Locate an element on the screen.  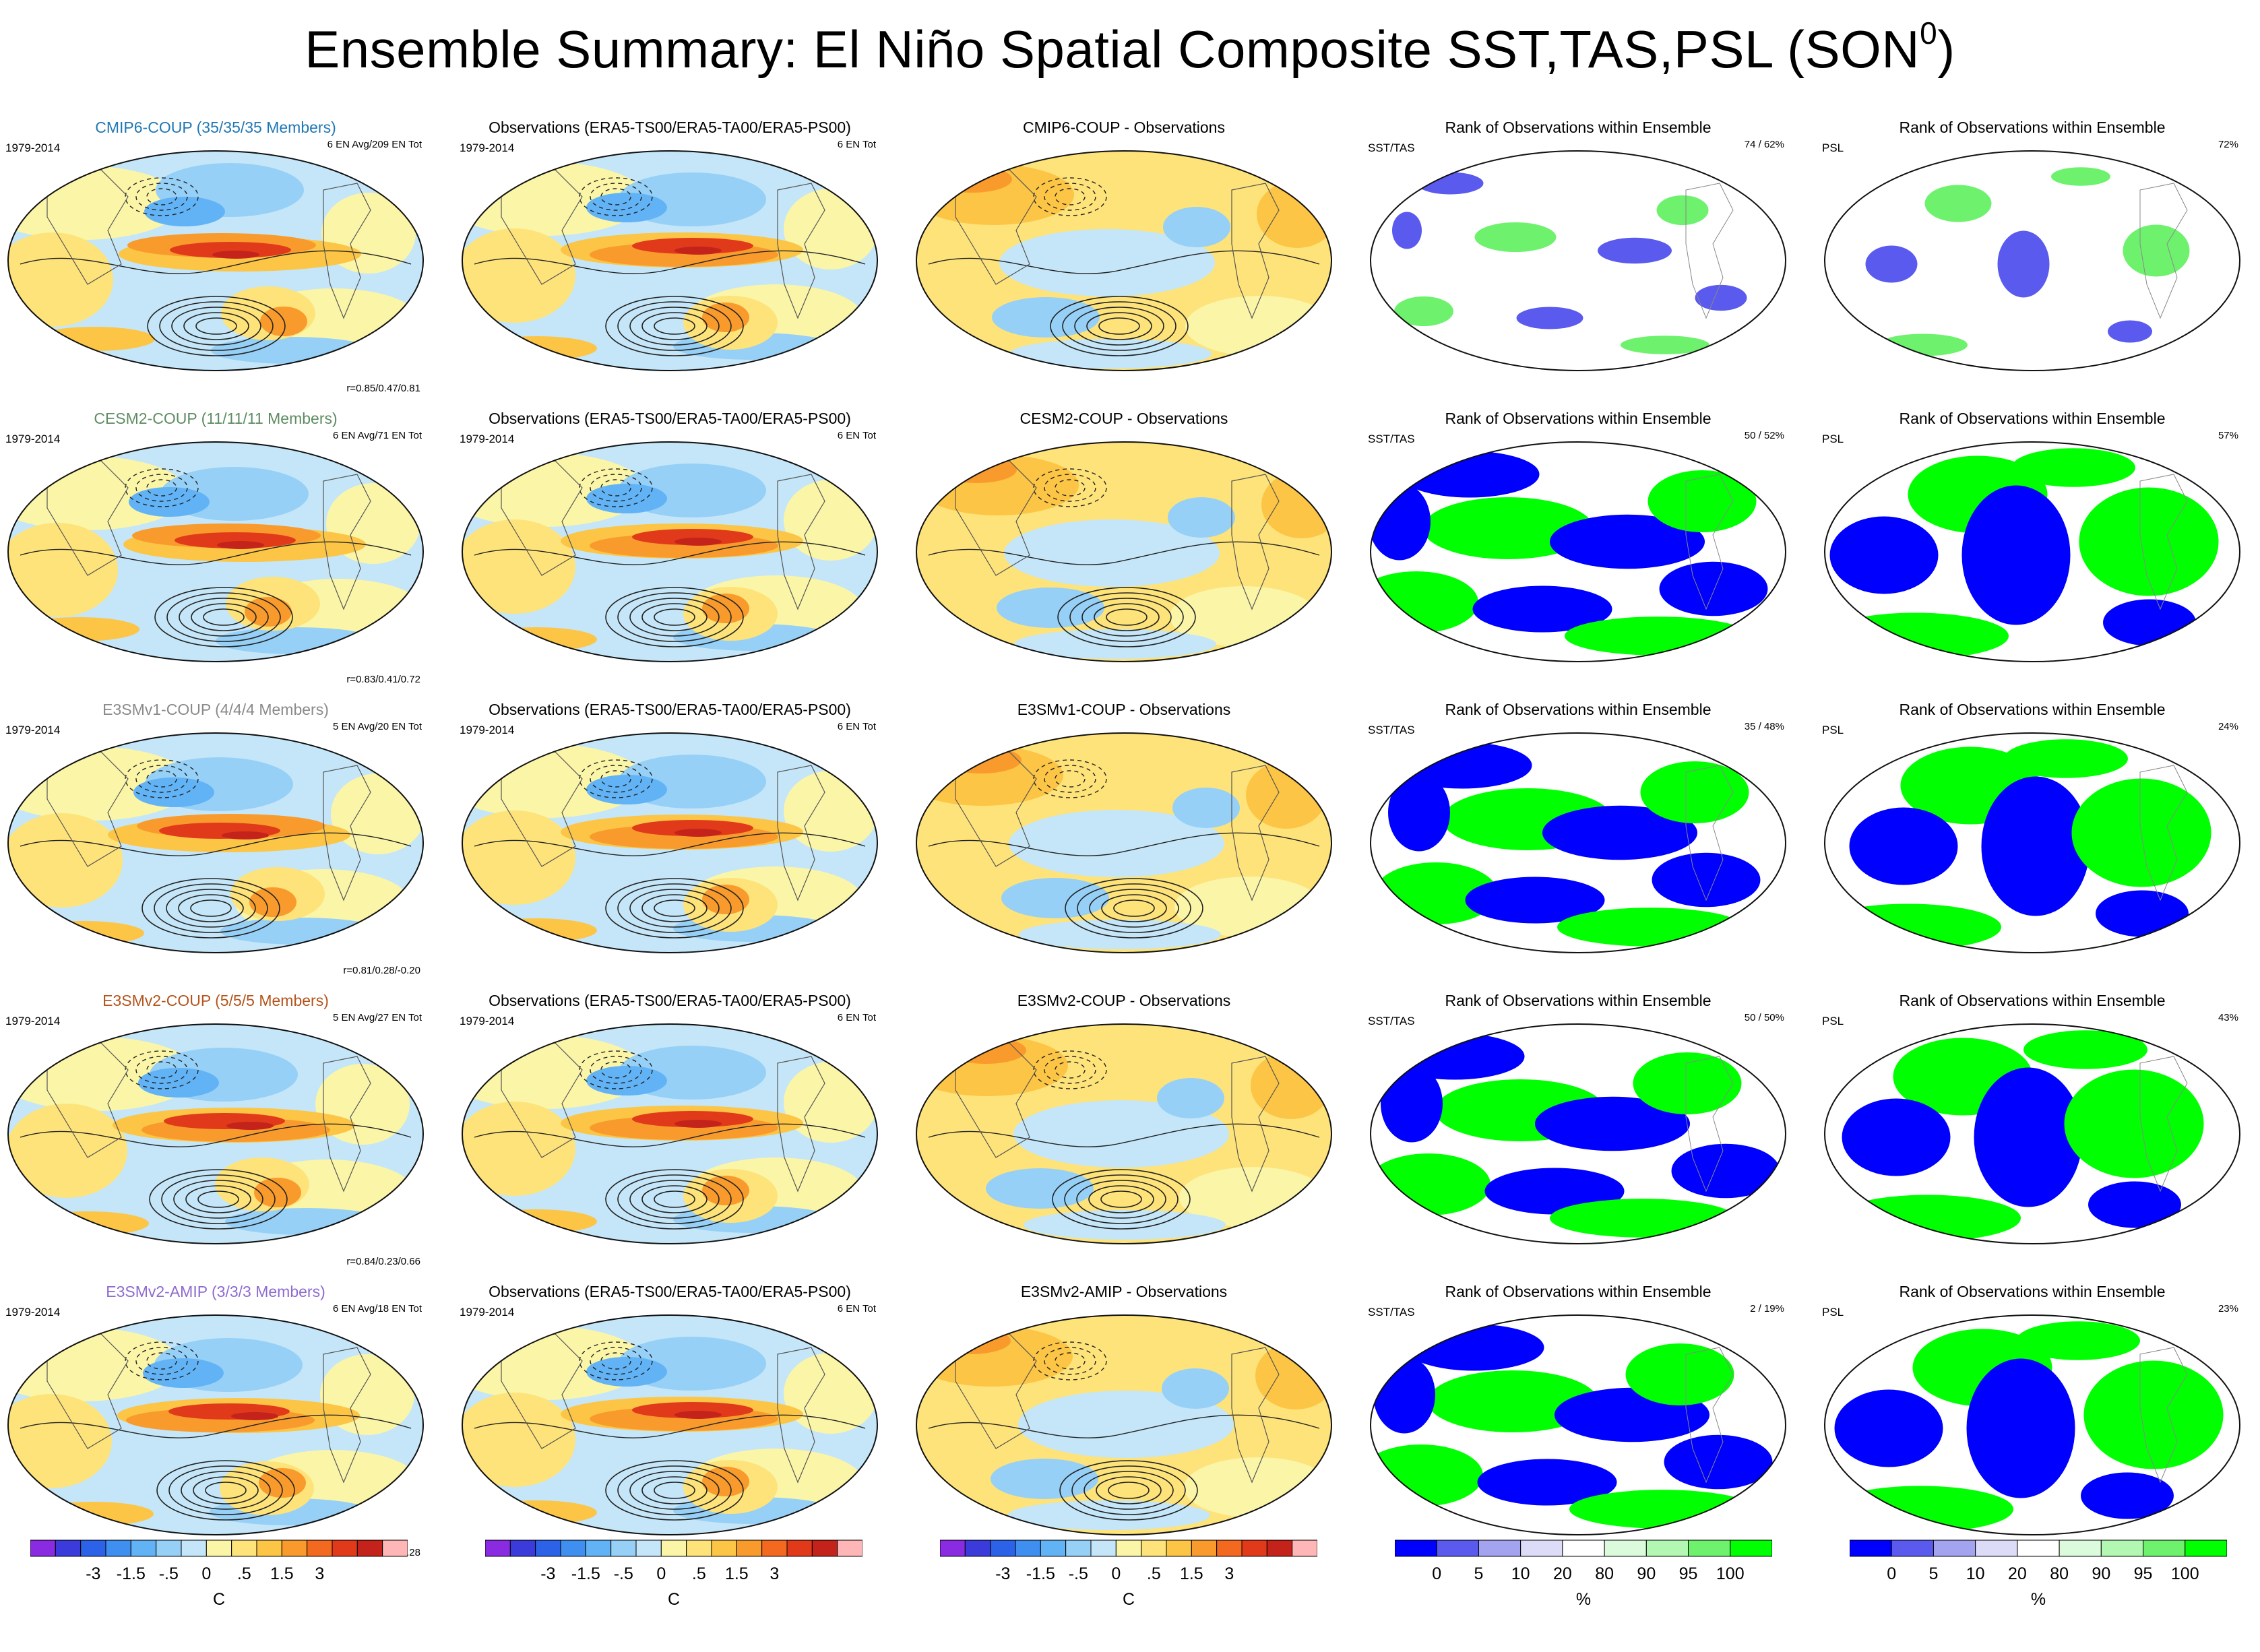
colorbar-tick-label: -1.5 is located at coordinates (585, 1573).